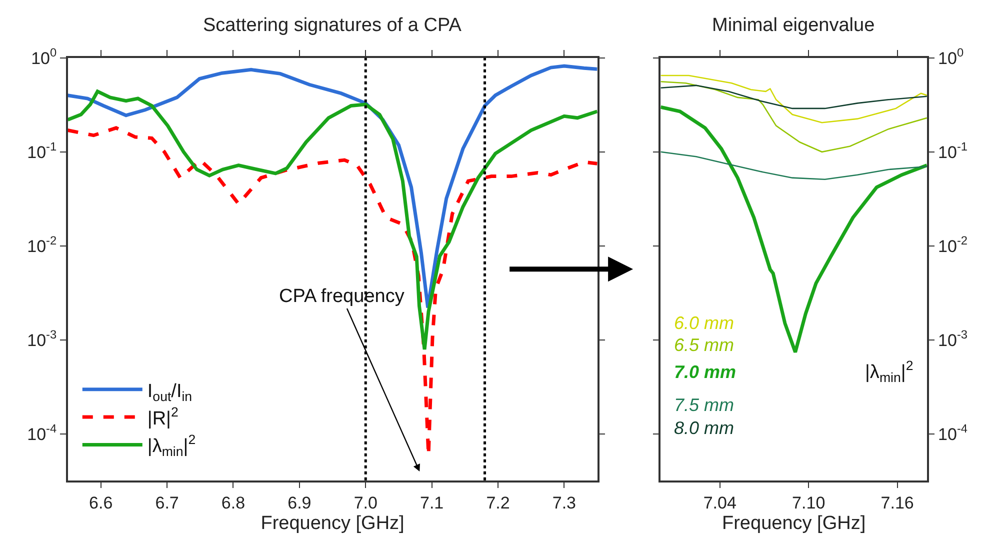  Describe the element at coordinates (889, 371) in the screenshot. I see `annotation: |λ$_{min}$|$^{2}$` at that location.